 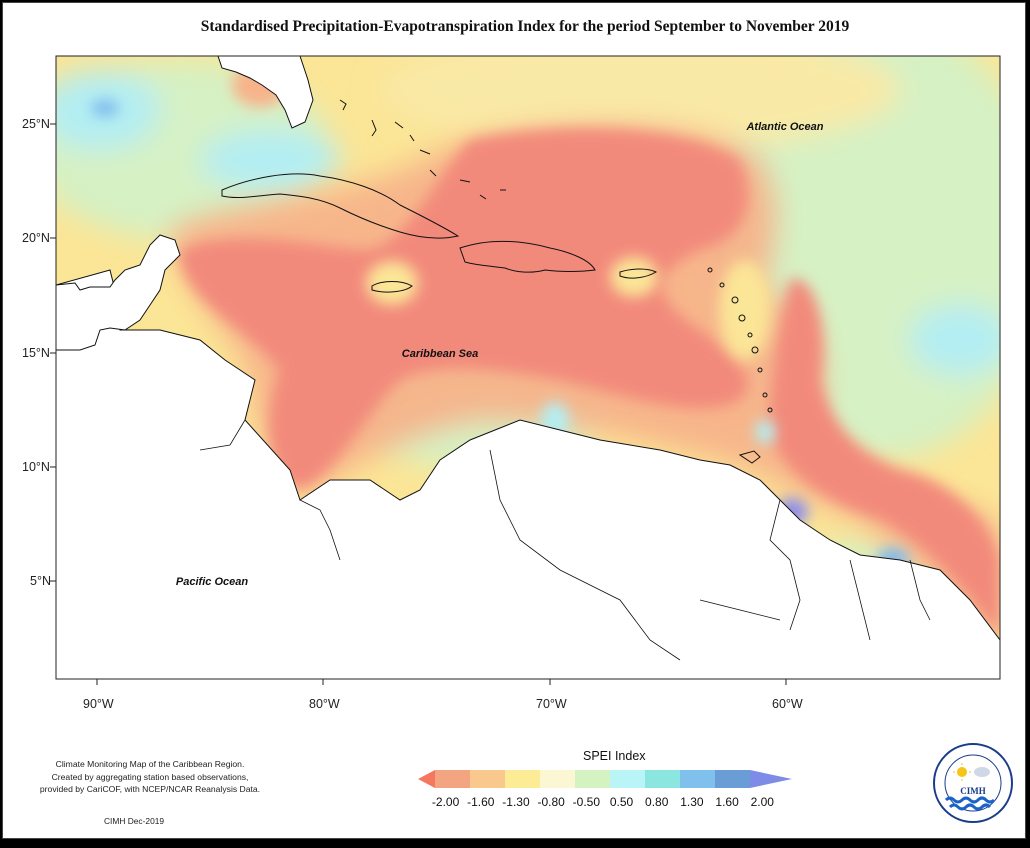 What do you see at coordinates (740, 365) in the screenshot?
I see `land-lesser-antilles` at bounding box center [740, 365].